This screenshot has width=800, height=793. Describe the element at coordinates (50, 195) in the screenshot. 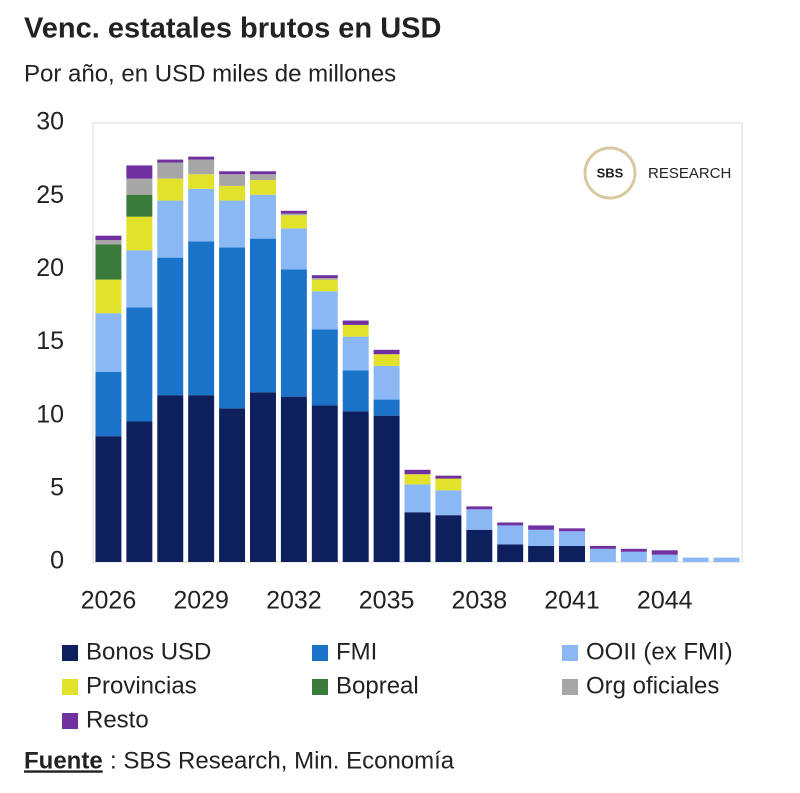

I see `y-tick-label: 25` at that location.